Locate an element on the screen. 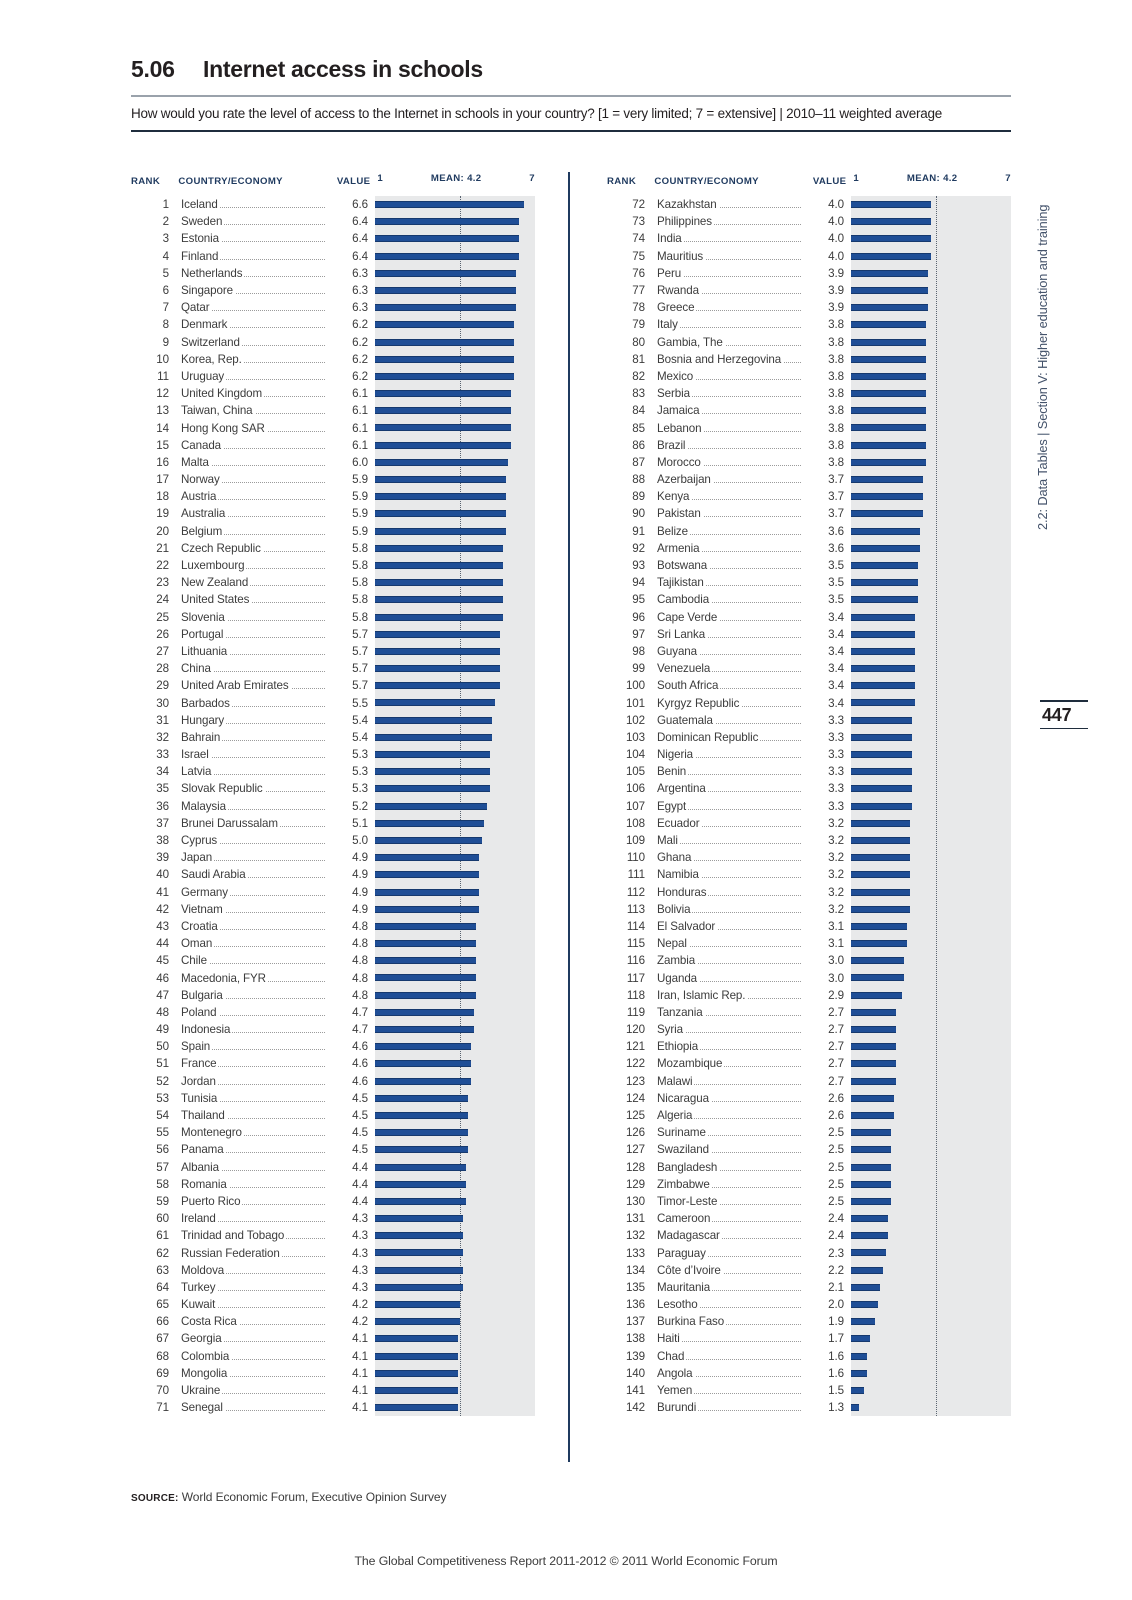 This screenshot has height=1600, width=1132. table-row: 84 Jamaica 3.8 is located at coordinates (809, 410).